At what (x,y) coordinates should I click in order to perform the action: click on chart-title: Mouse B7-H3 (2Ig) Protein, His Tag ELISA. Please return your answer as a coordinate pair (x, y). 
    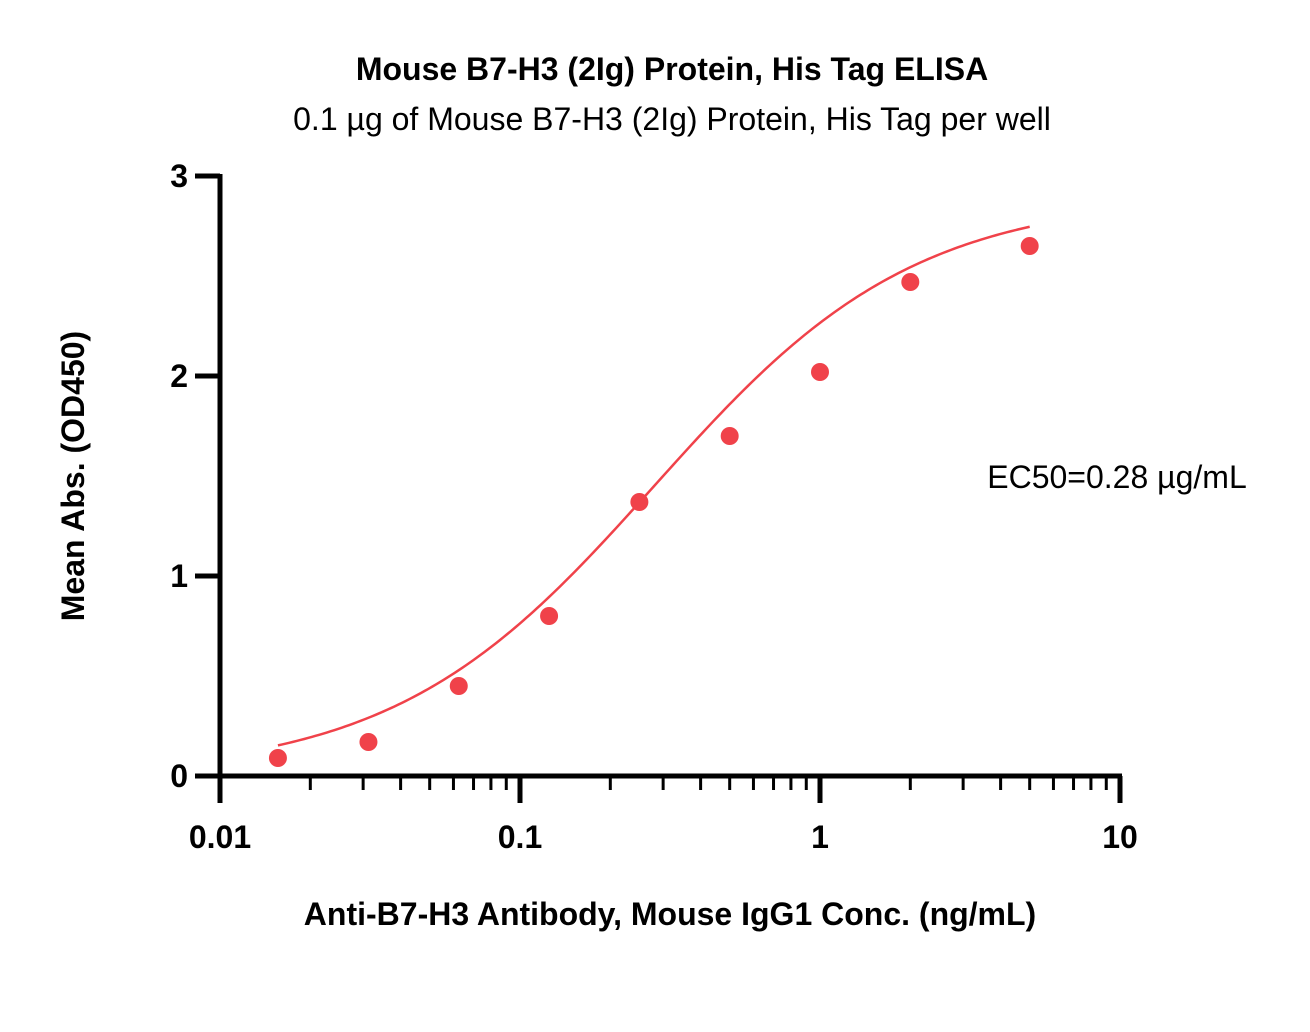
    Looking at the image, I should click on (672, 69).